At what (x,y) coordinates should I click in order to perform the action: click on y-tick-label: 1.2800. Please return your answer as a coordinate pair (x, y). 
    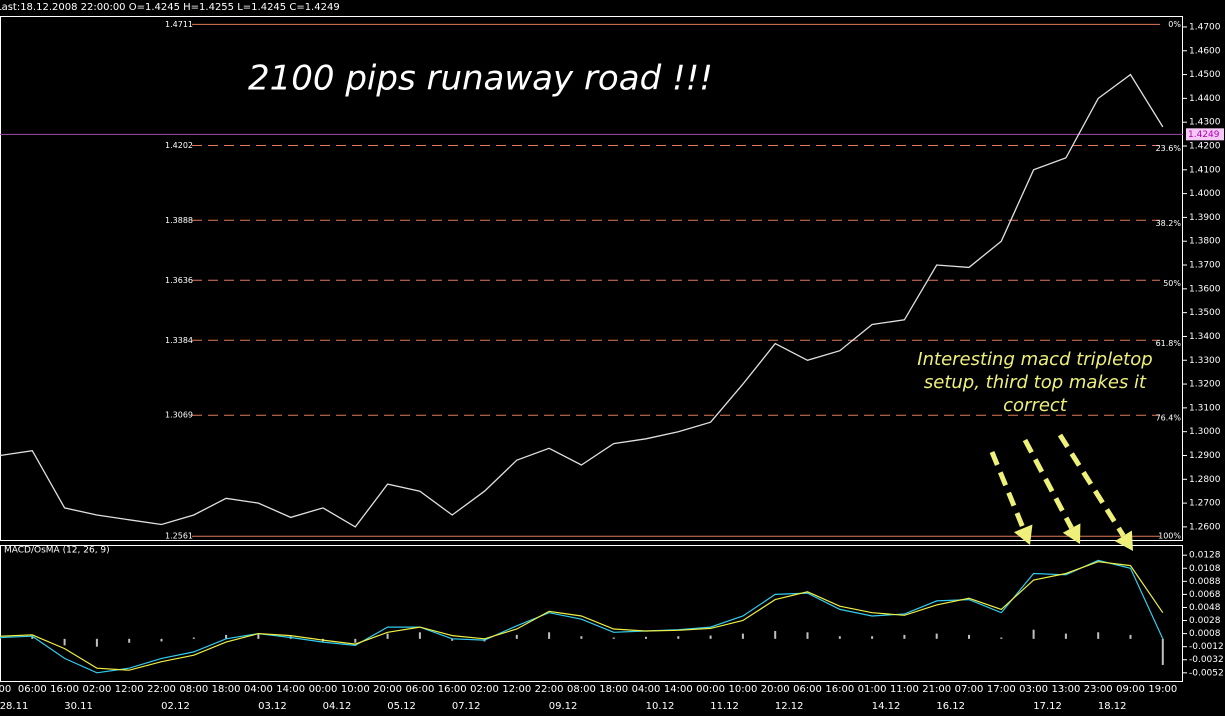
    Looking at the image, I should click on (1205, 480).